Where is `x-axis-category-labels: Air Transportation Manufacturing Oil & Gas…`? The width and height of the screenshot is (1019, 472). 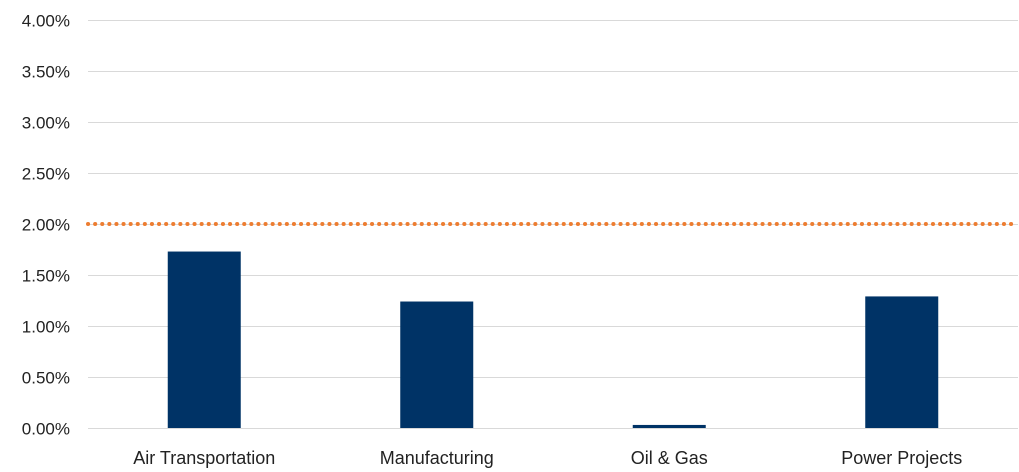 x-axis-category-labels: Air Transportation Manufacturing Oil & Gas… is located at coordinates (547, 458).